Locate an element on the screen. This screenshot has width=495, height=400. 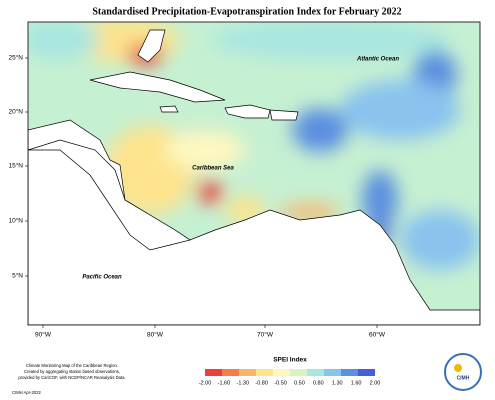
legend-tick-label: -2.00 is located at coordinates (205, 383).